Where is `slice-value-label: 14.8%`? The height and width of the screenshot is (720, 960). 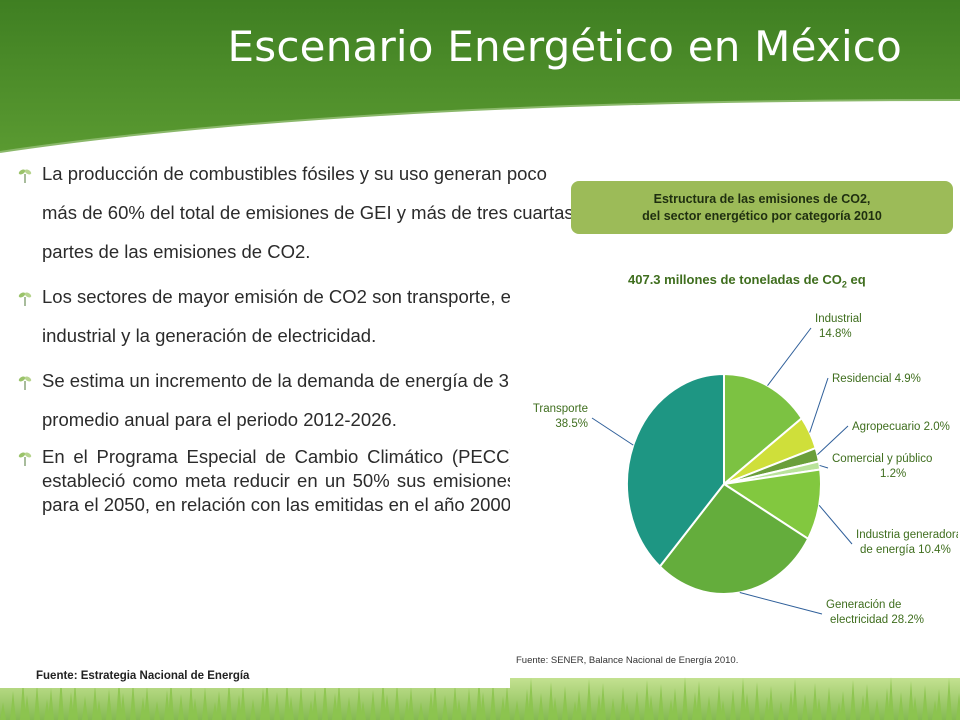 slice-value-label: 14.8% is located at coordinates (835, 334).